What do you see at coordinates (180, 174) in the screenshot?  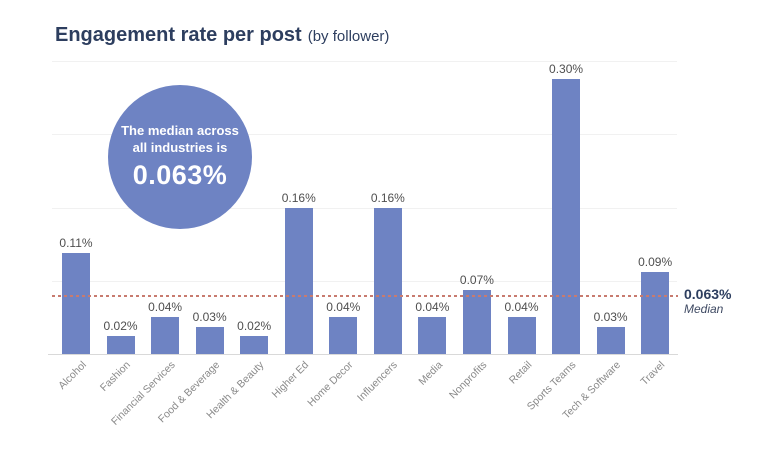 I see `callout-value: 0.063%` at bounding box center [180, 174].